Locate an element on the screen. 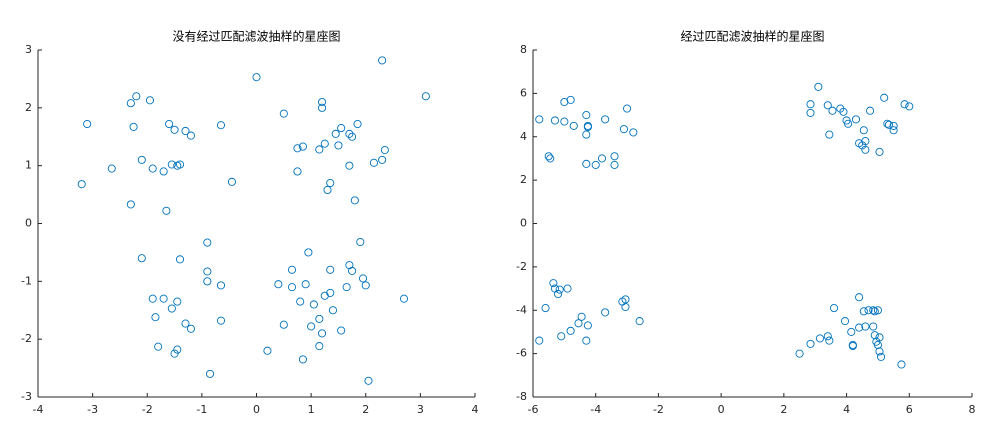  y-tick-label: -4 is located at coordinates (521, 309).